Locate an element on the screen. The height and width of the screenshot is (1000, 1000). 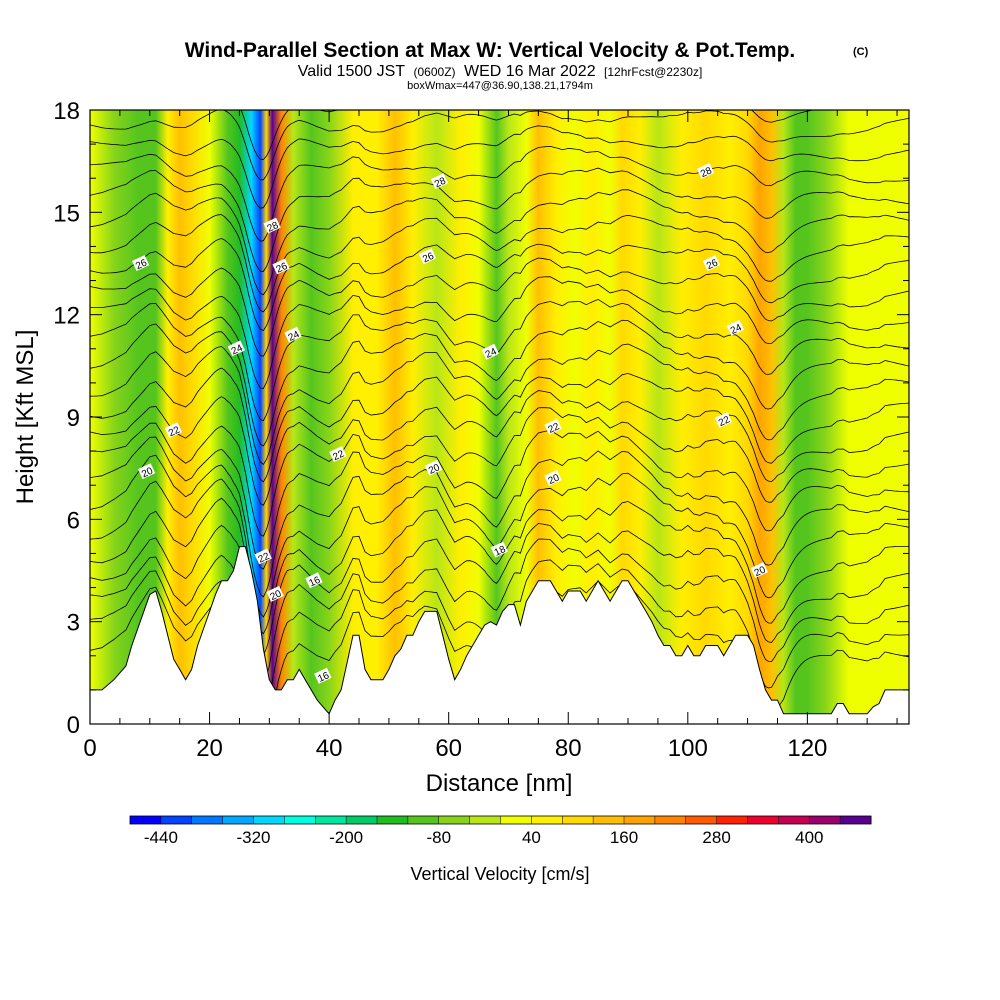
x-axis-label: Distance [nm] is located at coordinates (499, 783).